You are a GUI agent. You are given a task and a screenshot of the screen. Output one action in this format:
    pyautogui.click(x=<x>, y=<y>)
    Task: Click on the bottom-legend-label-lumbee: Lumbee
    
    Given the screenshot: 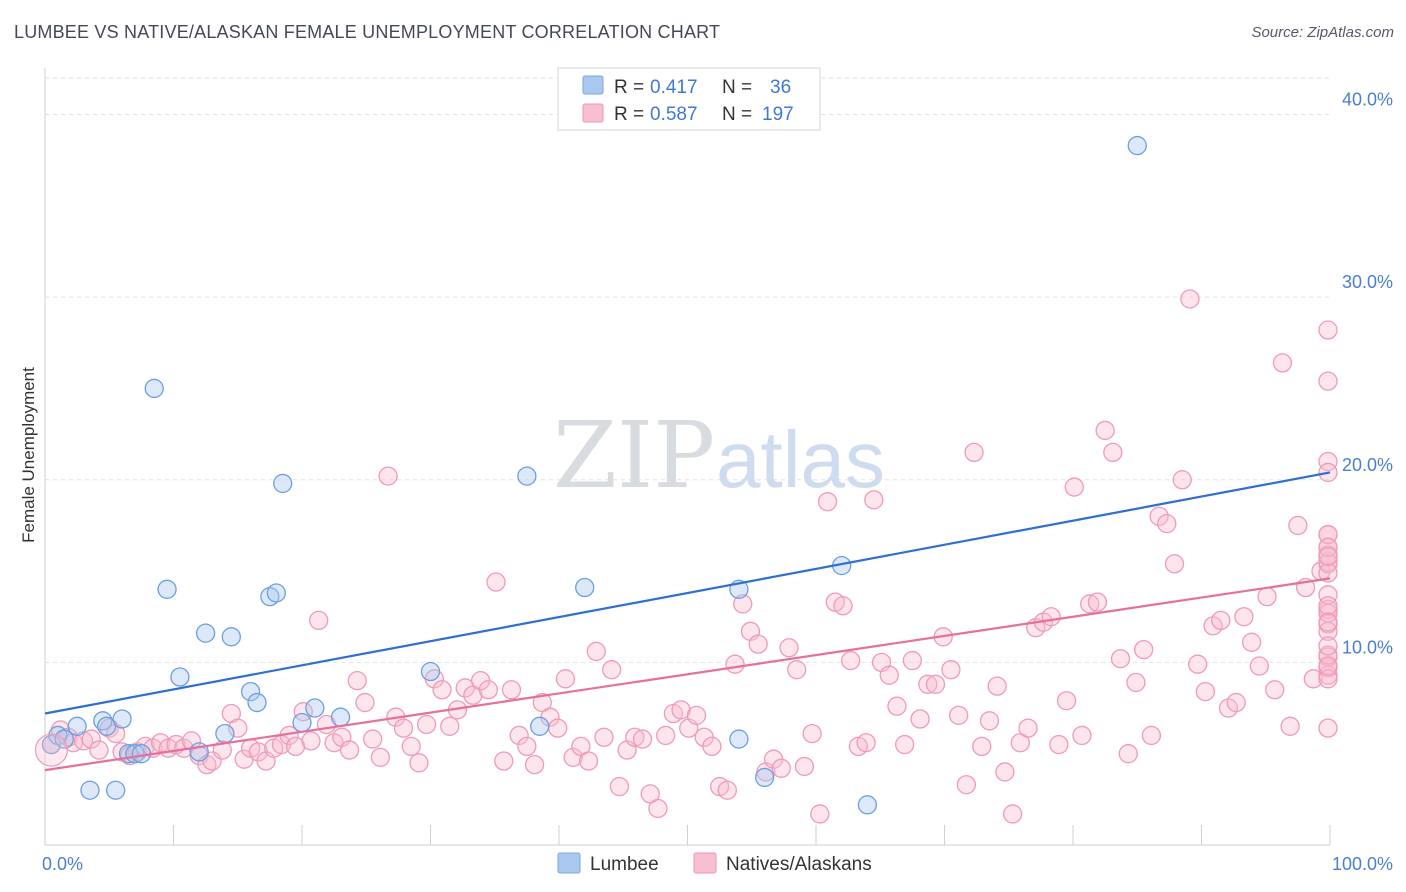 What is the action you would take?
    pyautogui.click(x=624, y=864)
    